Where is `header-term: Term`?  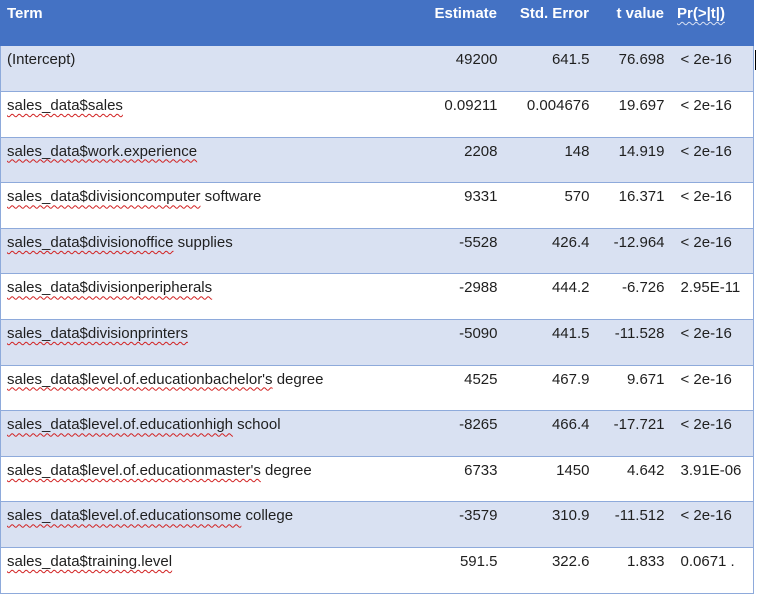
header-term: Term is located at coordinates (190, 23).